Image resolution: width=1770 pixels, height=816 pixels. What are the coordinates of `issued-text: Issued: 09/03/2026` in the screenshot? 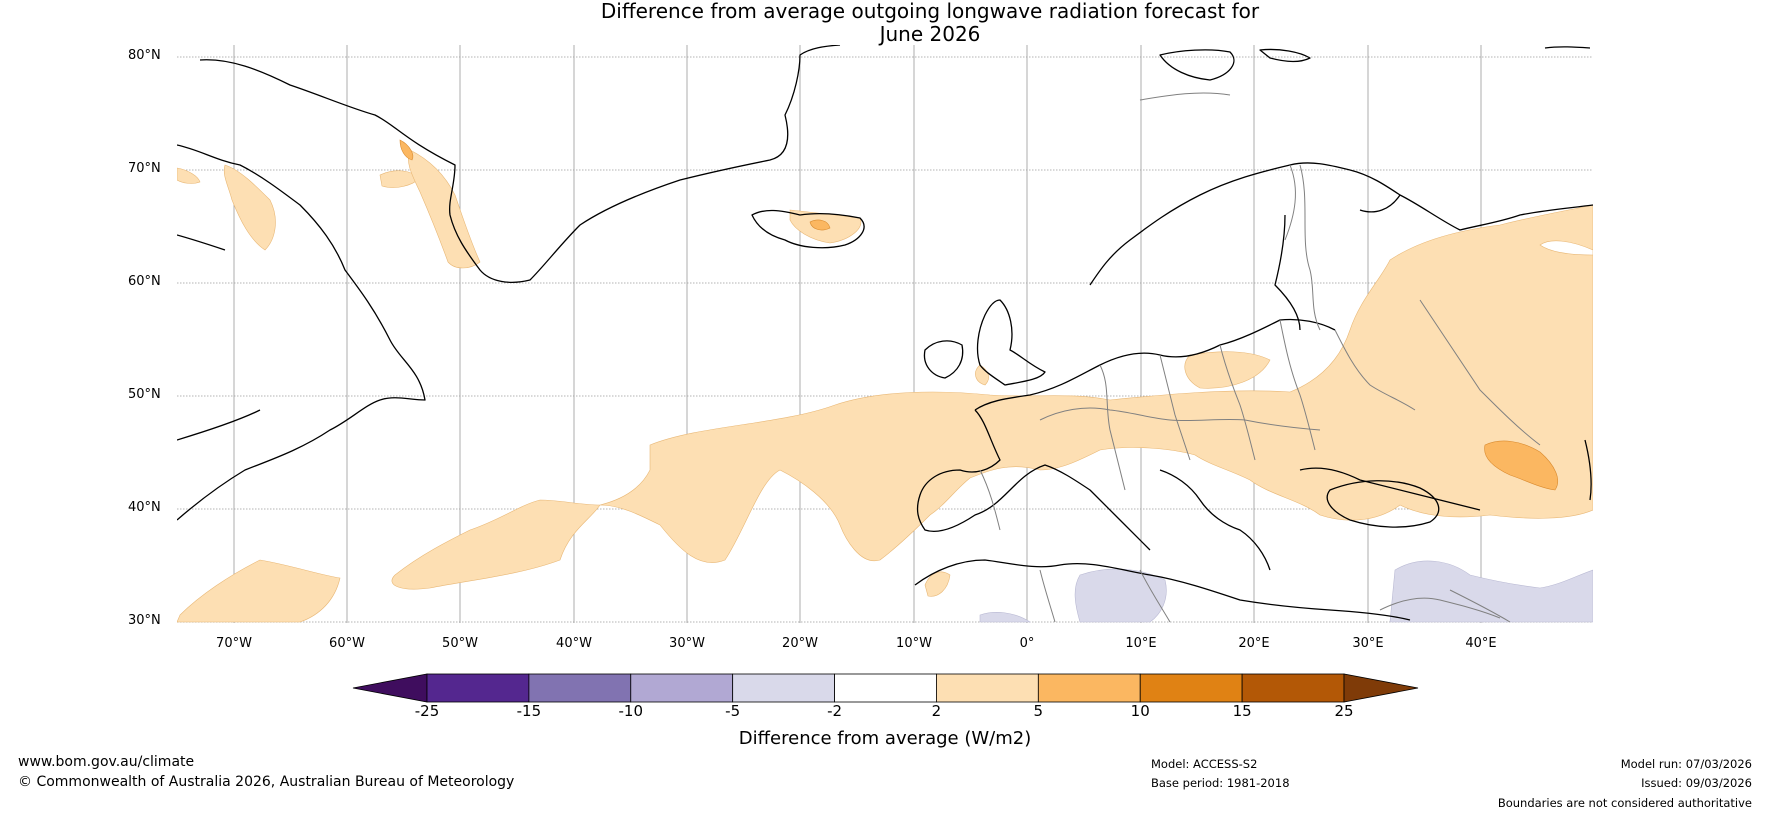 It's located at (1696, 783).